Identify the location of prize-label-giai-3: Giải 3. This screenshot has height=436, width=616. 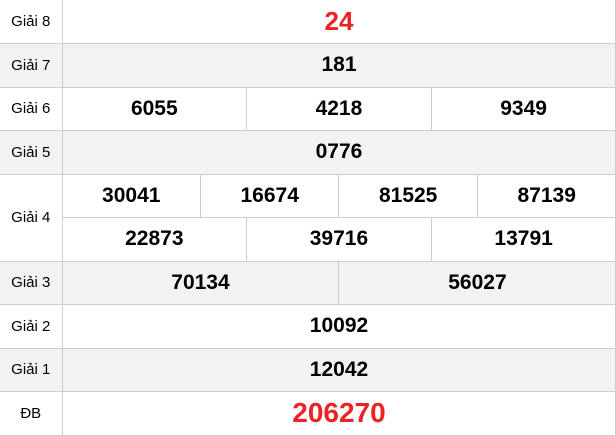
(31, 282).